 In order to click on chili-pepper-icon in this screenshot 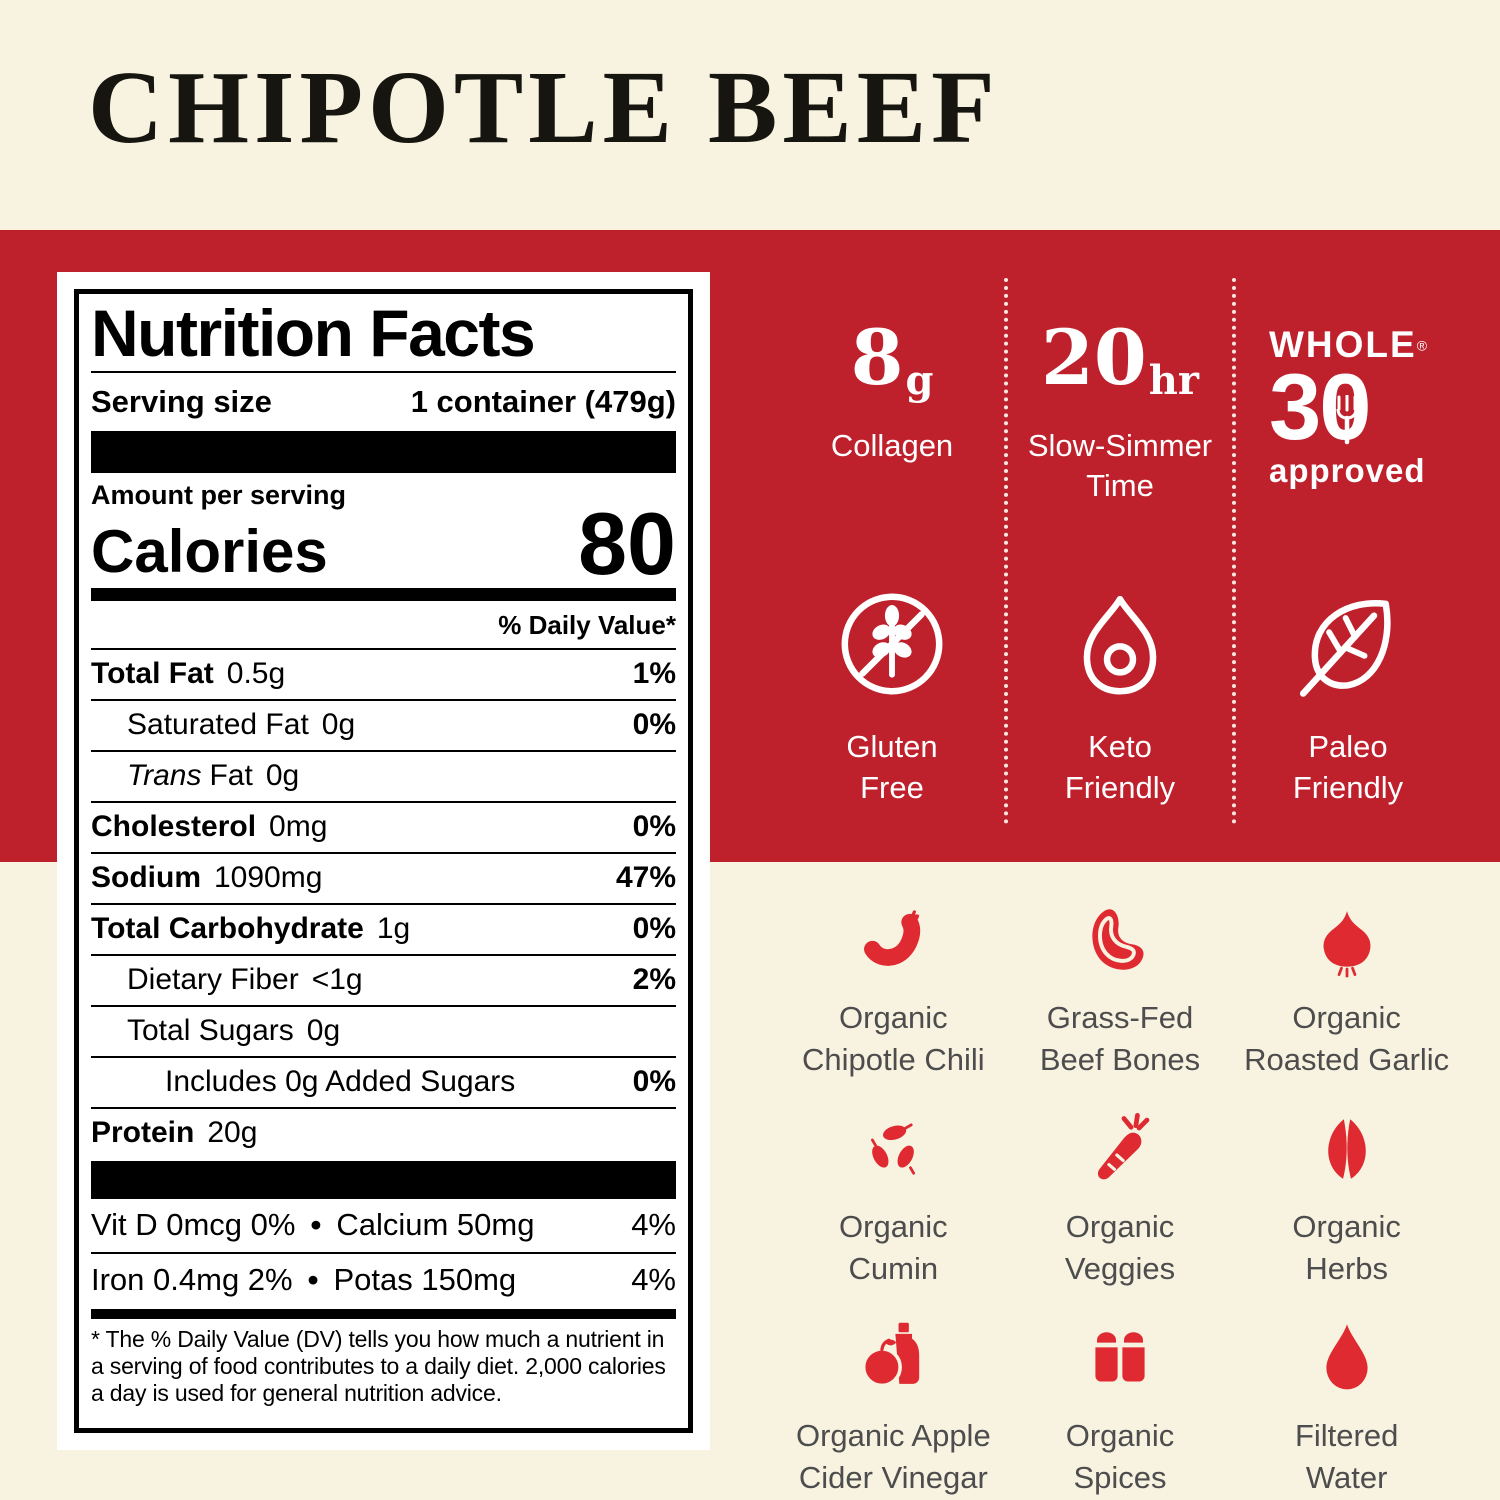, I will do `click(892, 938)`.